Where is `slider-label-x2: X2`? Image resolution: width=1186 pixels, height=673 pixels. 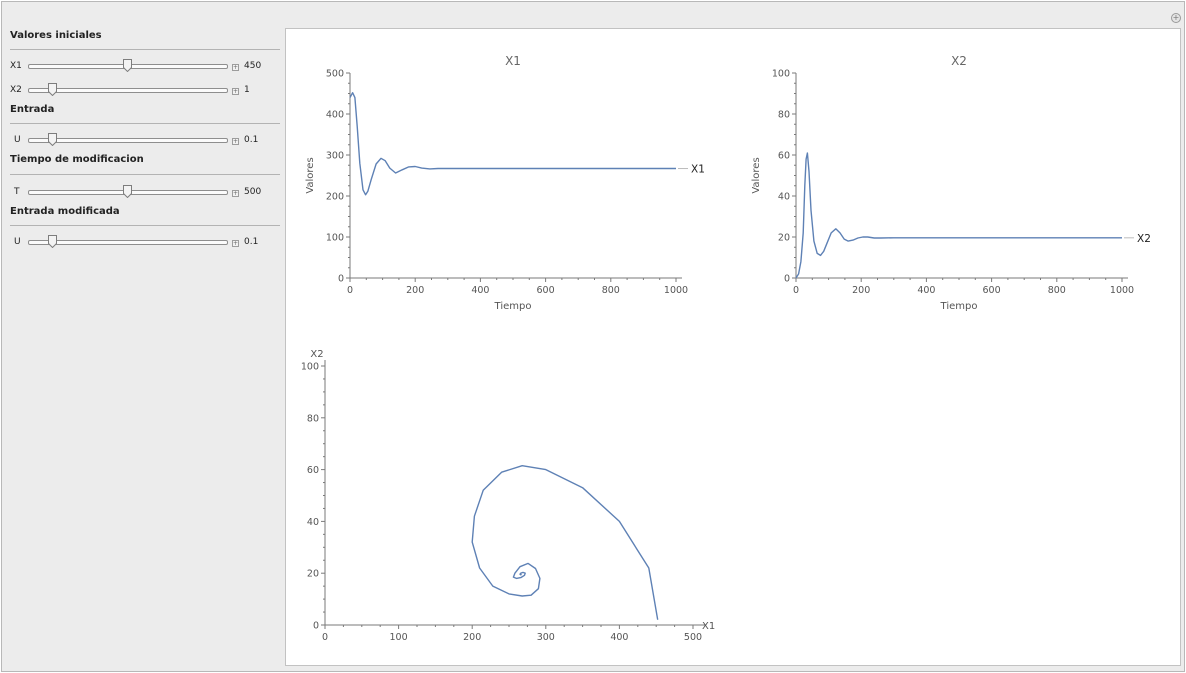 slider-label-x2: X2 is located at coordinates (16, 90).